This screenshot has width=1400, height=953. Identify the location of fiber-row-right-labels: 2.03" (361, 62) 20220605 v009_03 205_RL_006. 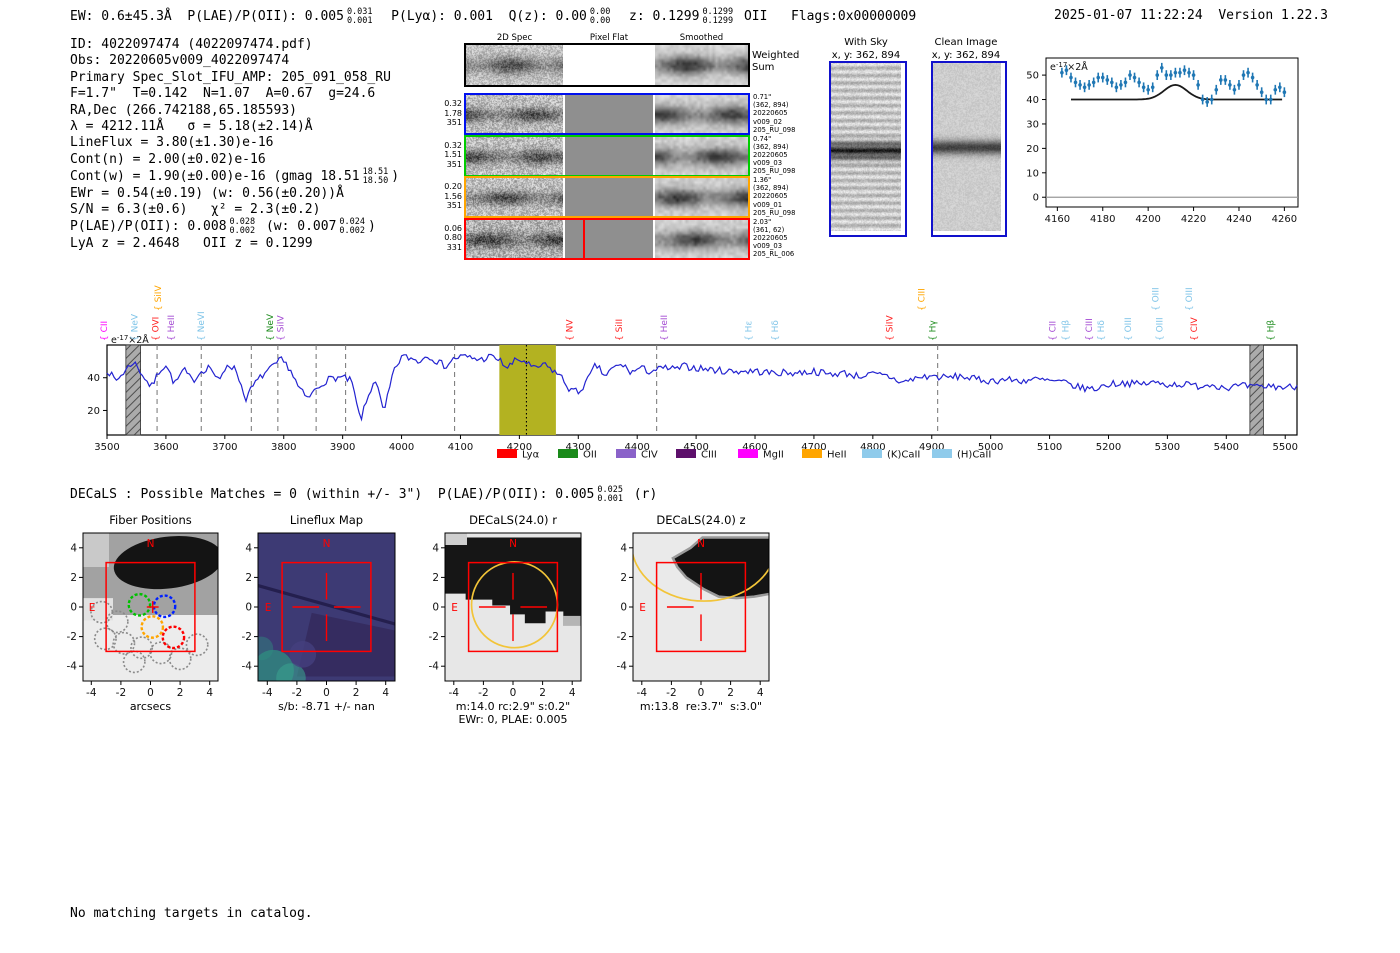
(774, 238).